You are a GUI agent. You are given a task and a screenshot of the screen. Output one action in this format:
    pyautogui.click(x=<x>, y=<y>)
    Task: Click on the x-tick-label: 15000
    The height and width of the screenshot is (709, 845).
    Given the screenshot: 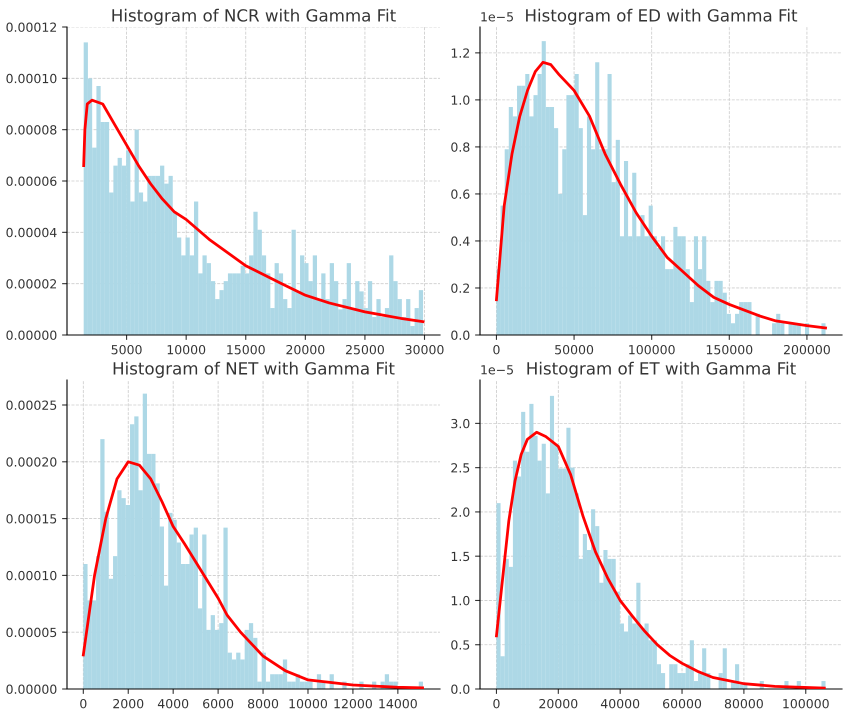 What is the action you would take?
    pyautogui.click(x=246, y=349)
    